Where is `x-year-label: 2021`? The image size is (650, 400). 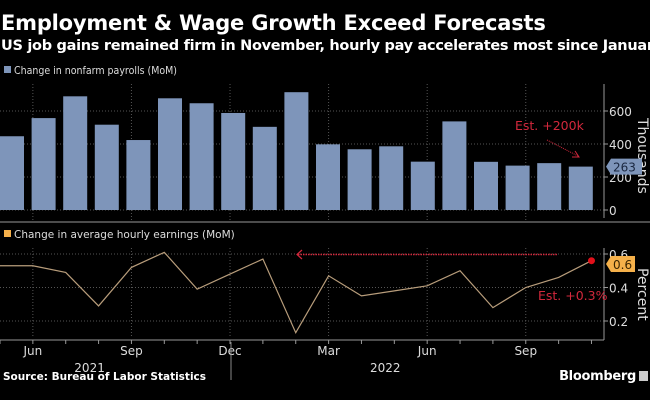
x-year-label: 2021 is located at coordinates (89, 368).